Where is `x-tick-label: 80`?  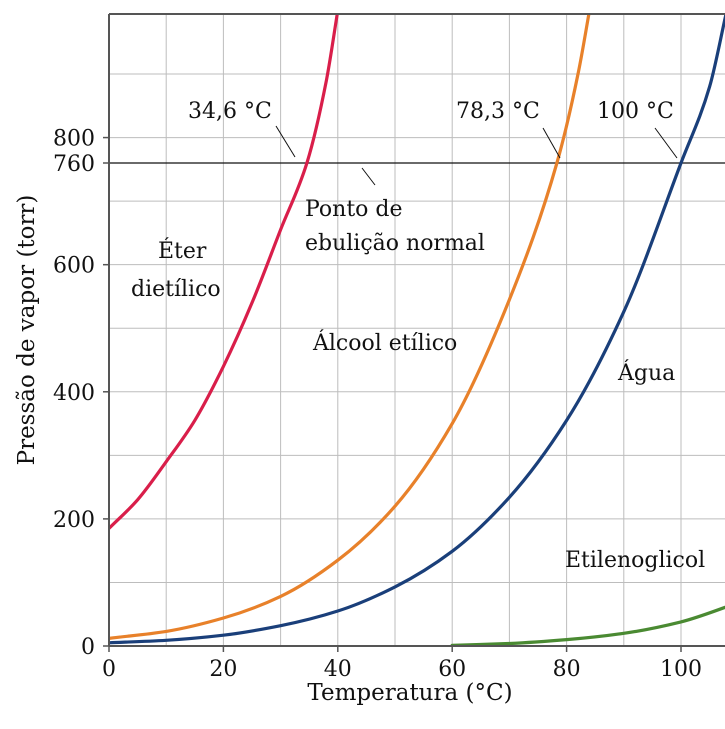
x-tick-label: 80 is located at coordinates (567, 669).